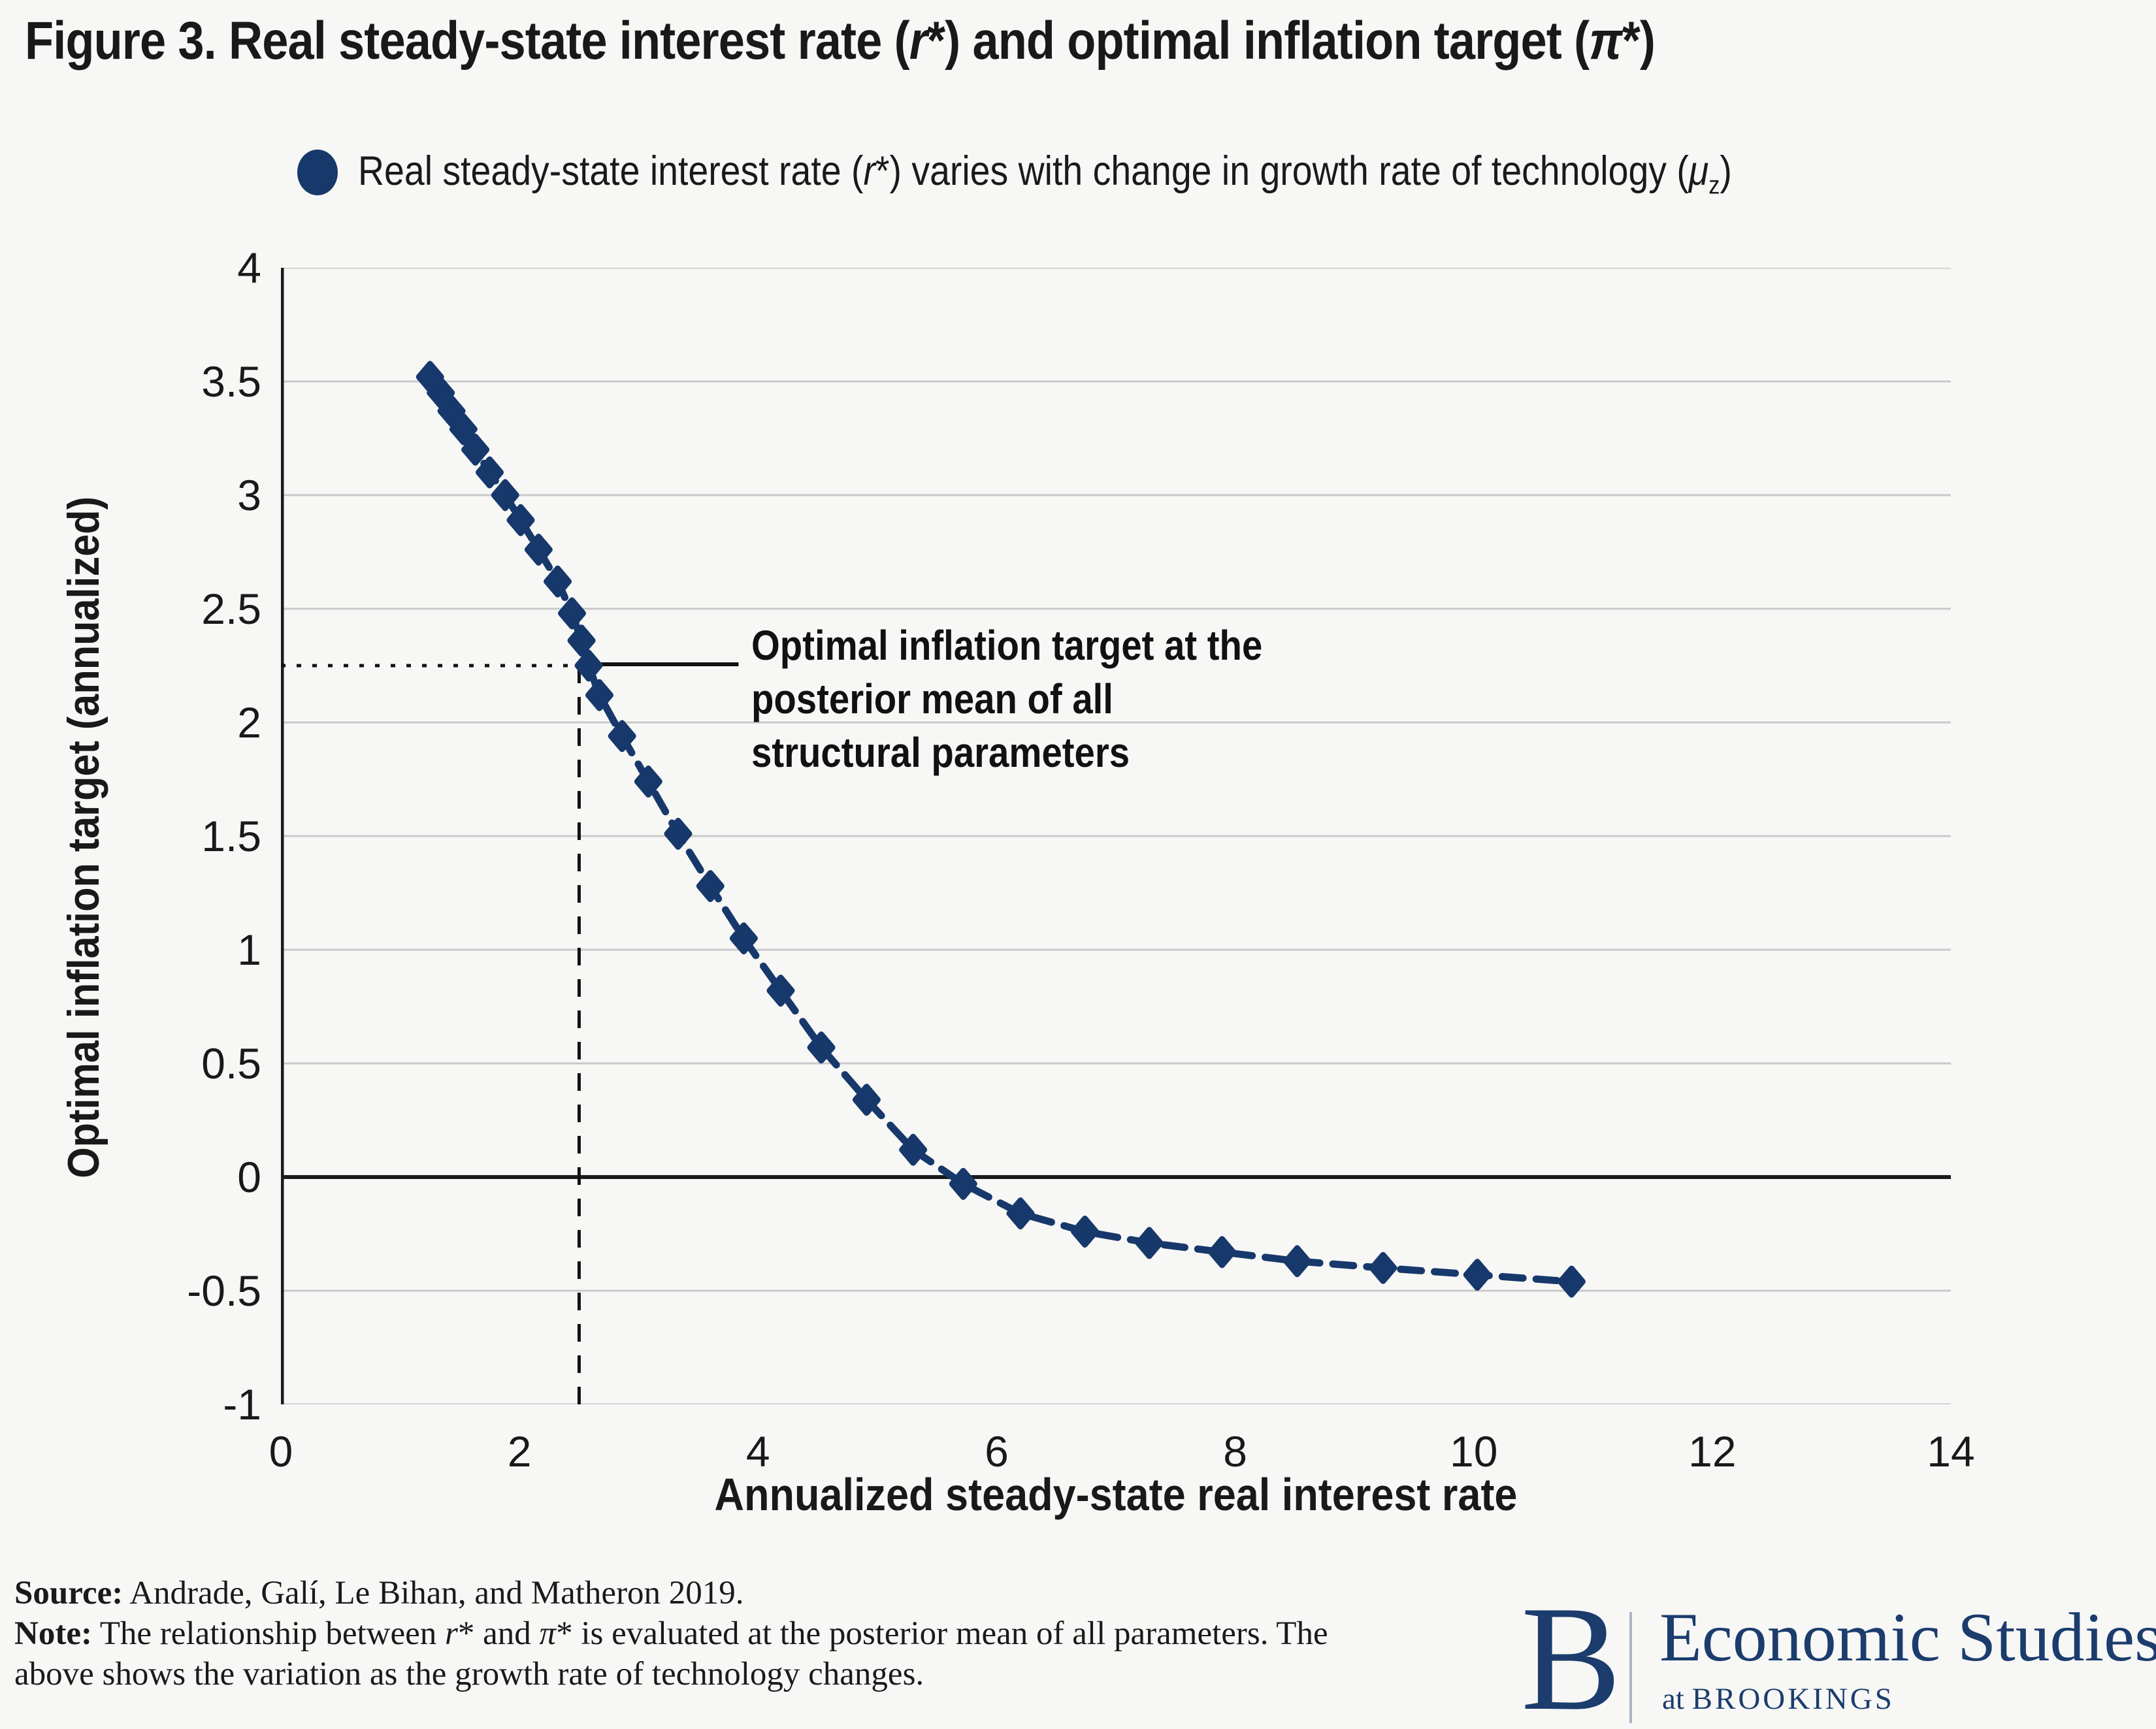 The height and width of the screenshot is (1729, 2156). What do you see at coordinates (1951, 1451) in the screenshot?
I see `x-tick-label: 14` at bounding box center [1951, 1451].